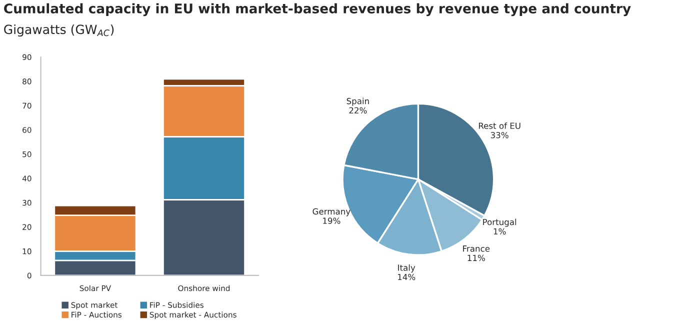  Describe the element at coordinates (499, 125) in the screenshot. I see `slice-label: Rest of EU` at that location.